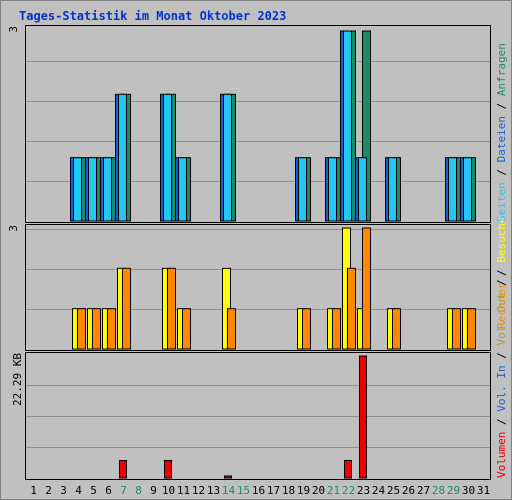  Describe the element at coordinates (468, 490) in the screenshot. I see `day-label-30: 30` at that location.